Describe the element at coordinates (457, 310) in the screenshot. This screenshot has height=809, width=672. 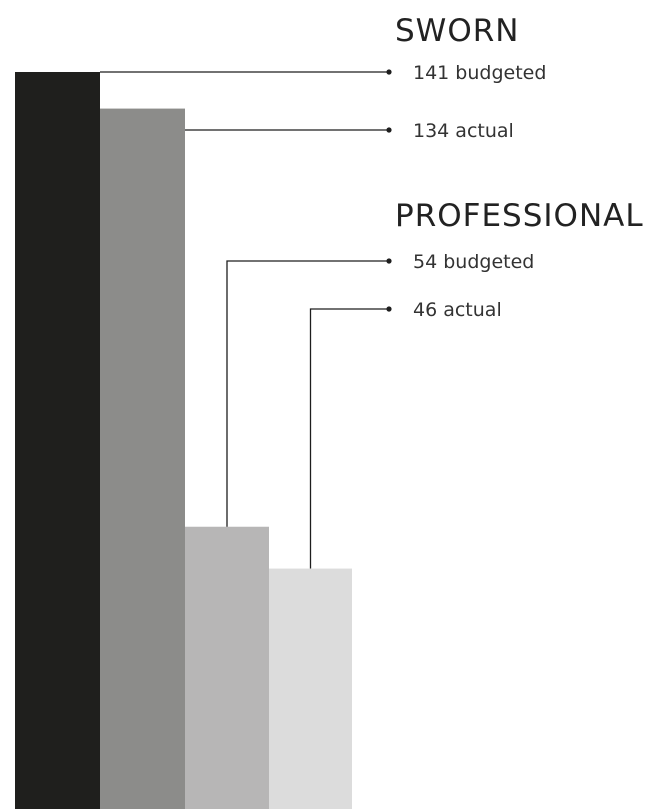
I see `bar-label-professional-actual: 46 actual` at that location.